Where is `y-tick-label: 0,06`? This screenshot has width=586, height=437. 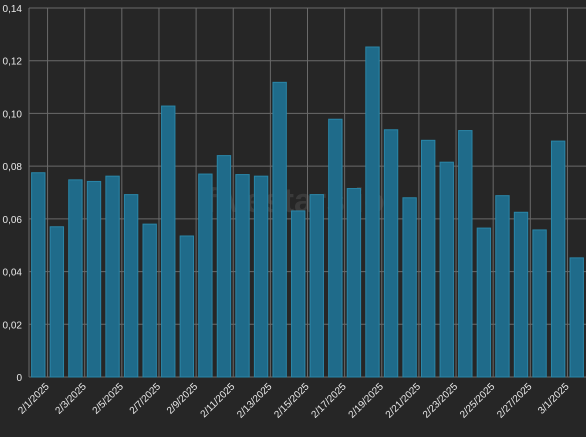 y-tick-label: 0,06 is located at coordinates (13, 220).